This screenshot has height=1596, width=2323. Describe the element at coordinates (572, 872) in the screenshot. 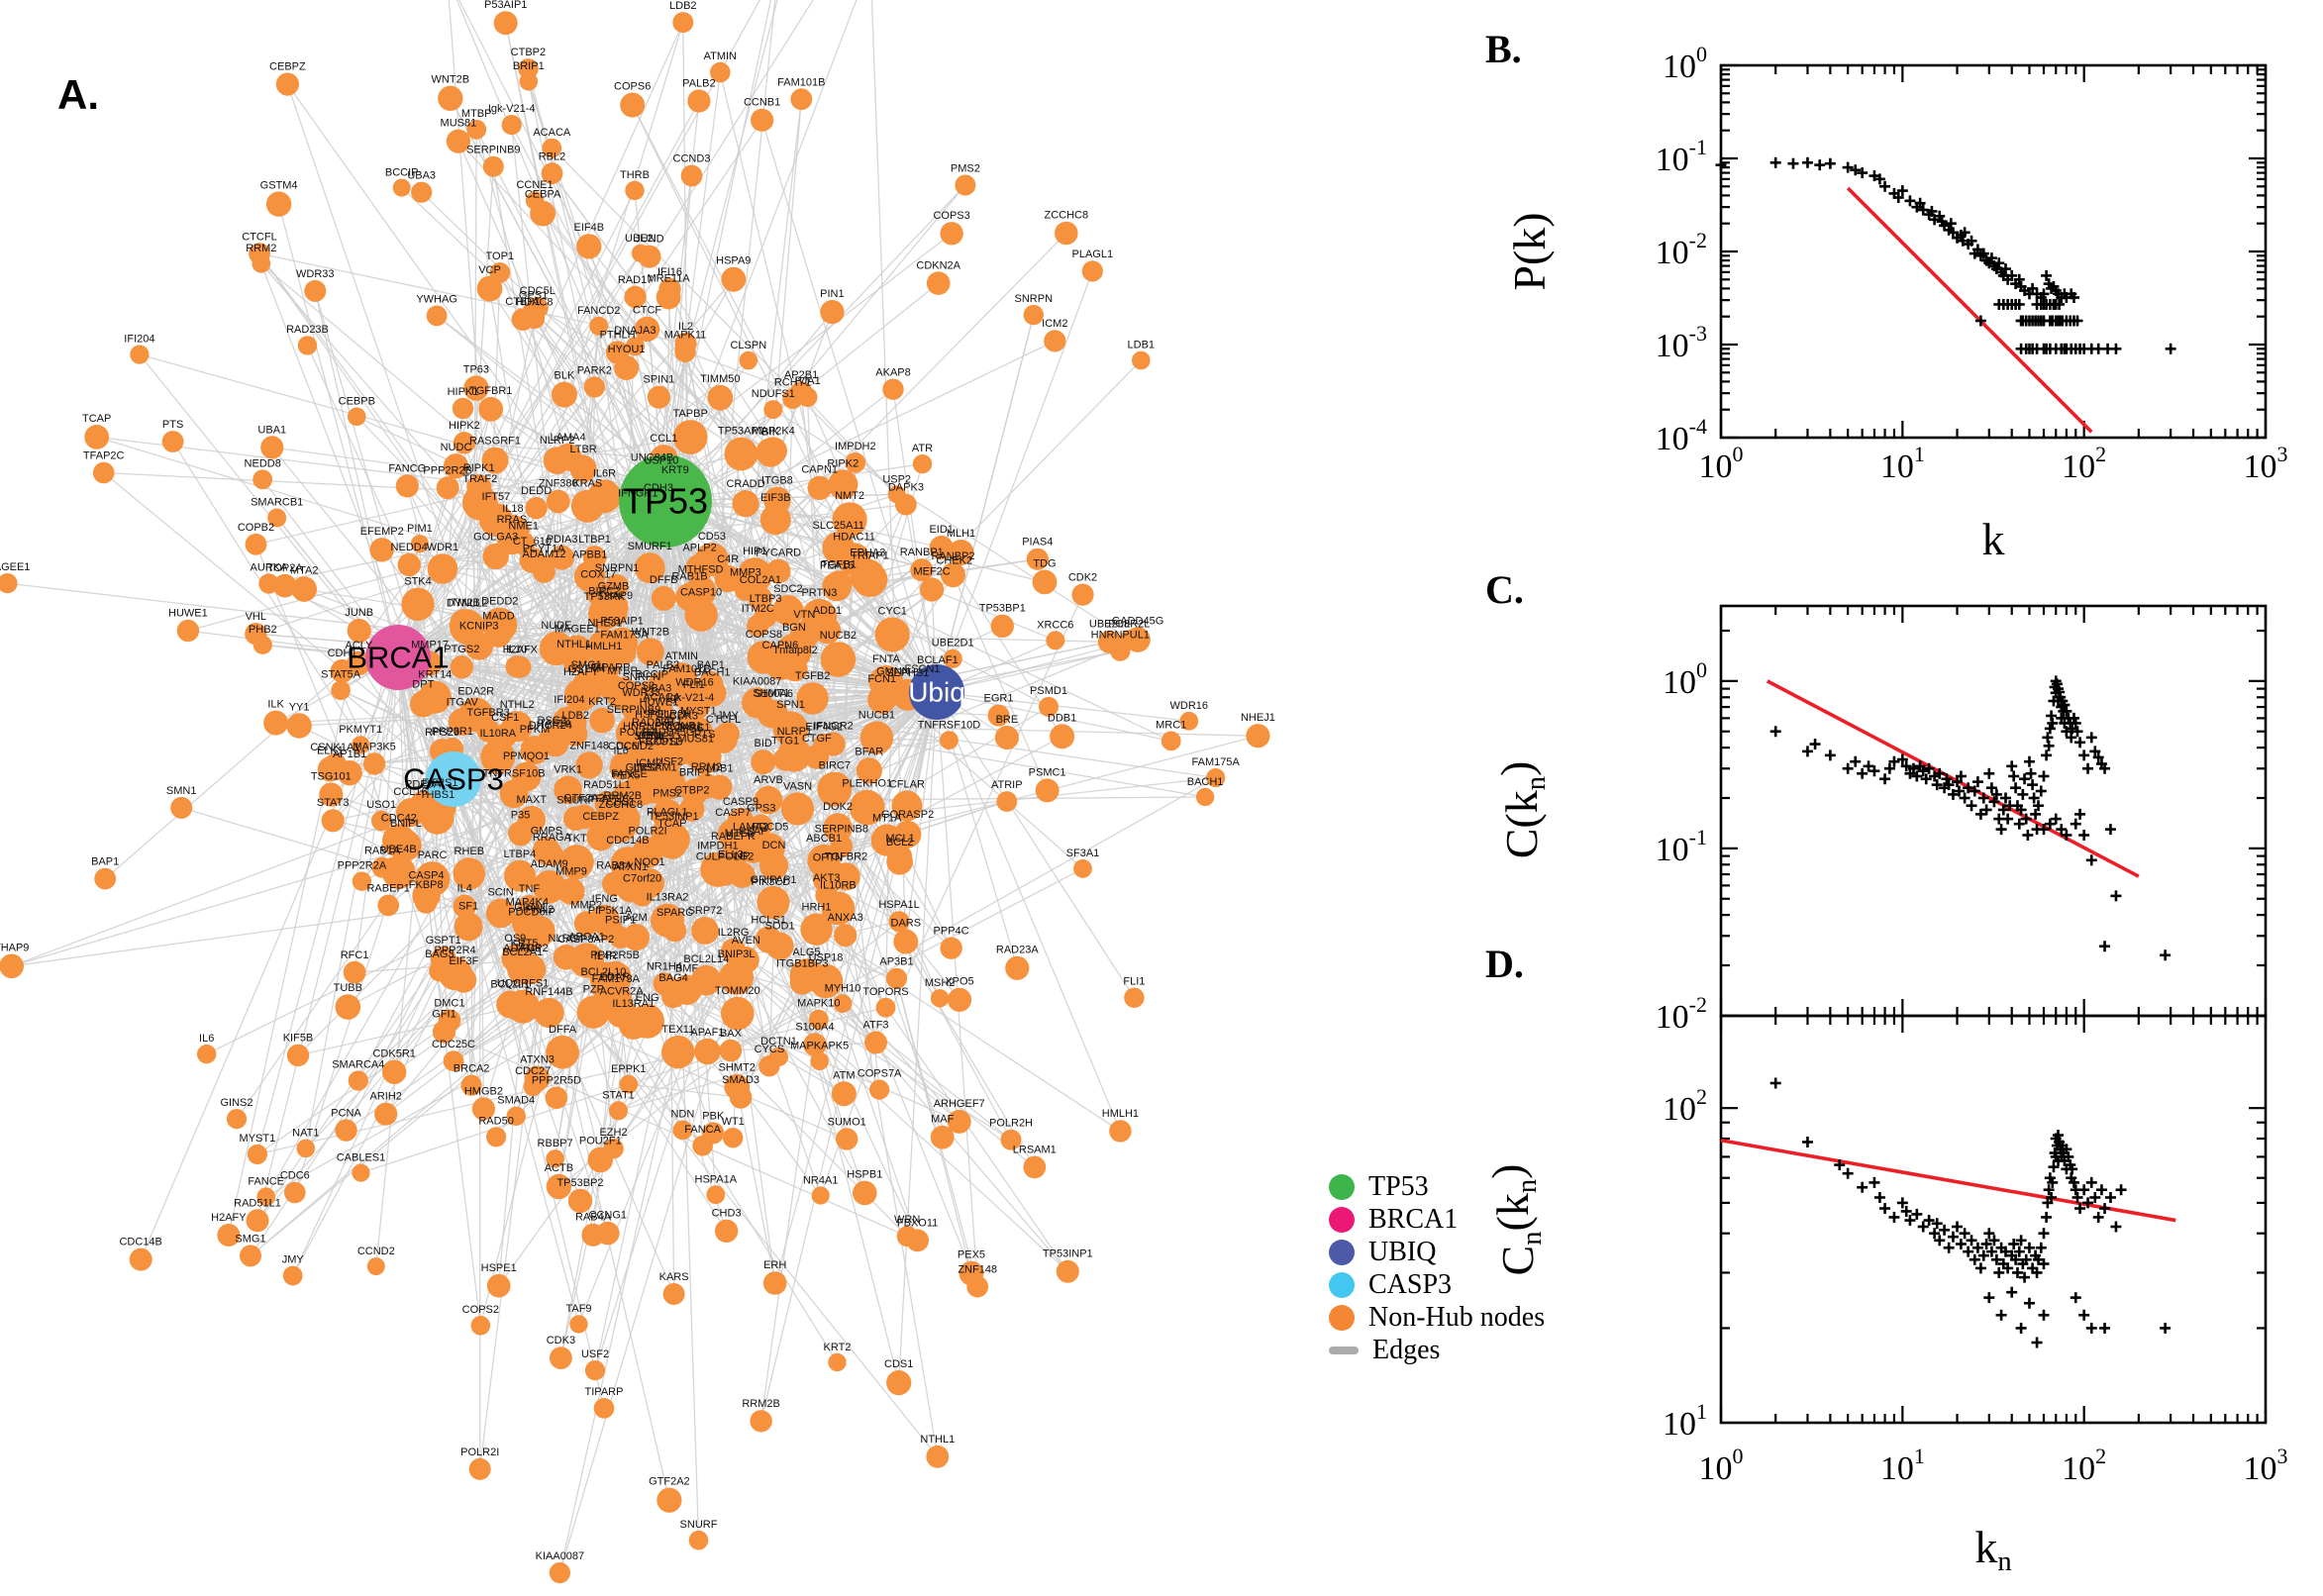

I see `gene-label: MMP9` at that location.